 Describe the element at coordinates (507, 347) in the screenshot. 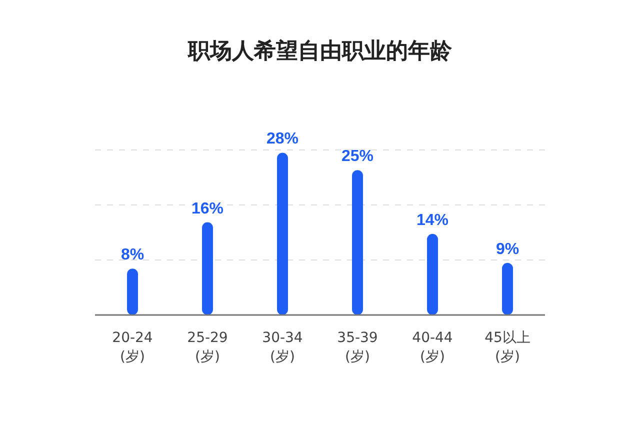

I see `x-tick-label: 45以上 (岁)` at that location.